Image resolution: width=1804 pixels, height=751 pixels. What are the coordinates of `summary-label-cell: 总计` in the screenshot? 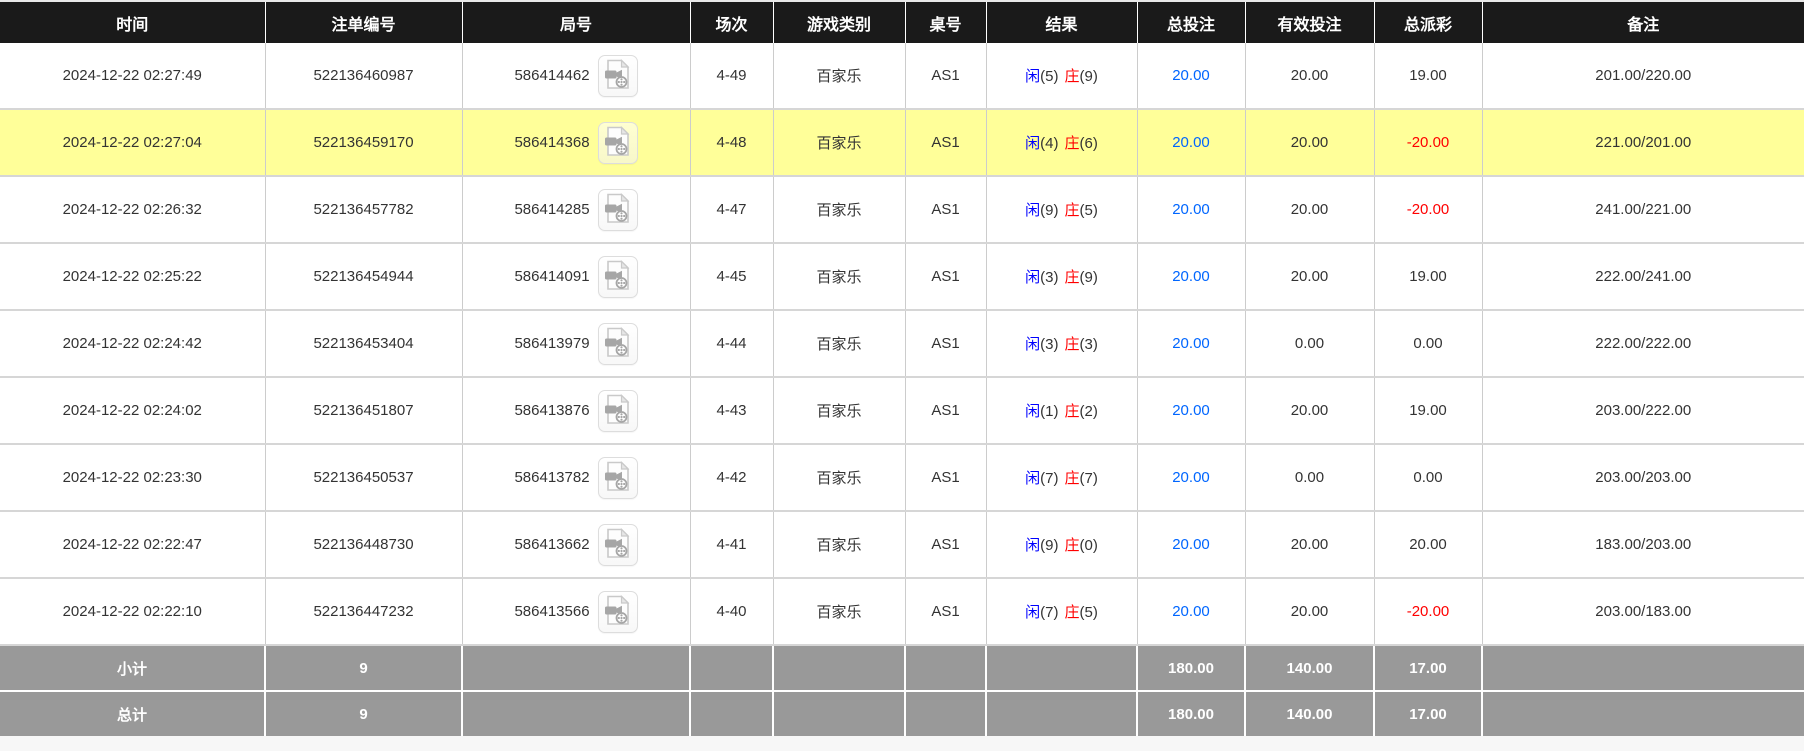 It's located at (133, 713).